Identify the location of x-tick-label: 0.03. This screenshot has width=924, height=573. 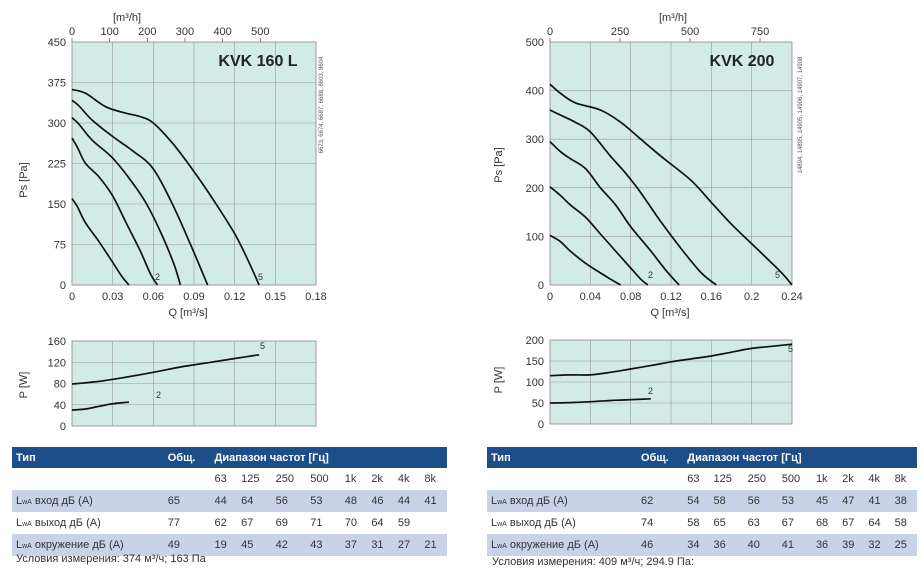
(112, 297).